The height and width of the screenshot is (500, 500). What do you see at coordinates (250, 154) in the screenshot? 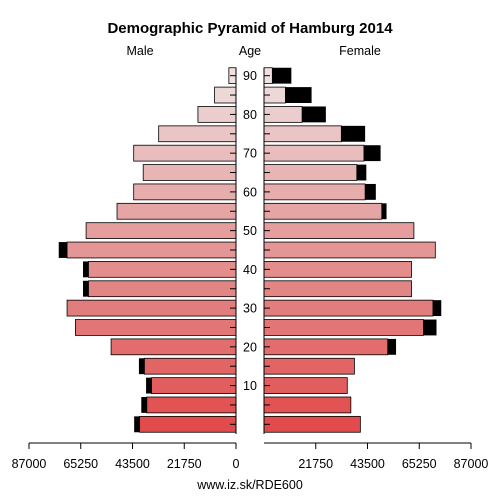
I see `y-tick-label: 70` at bounding box center [250, 154].